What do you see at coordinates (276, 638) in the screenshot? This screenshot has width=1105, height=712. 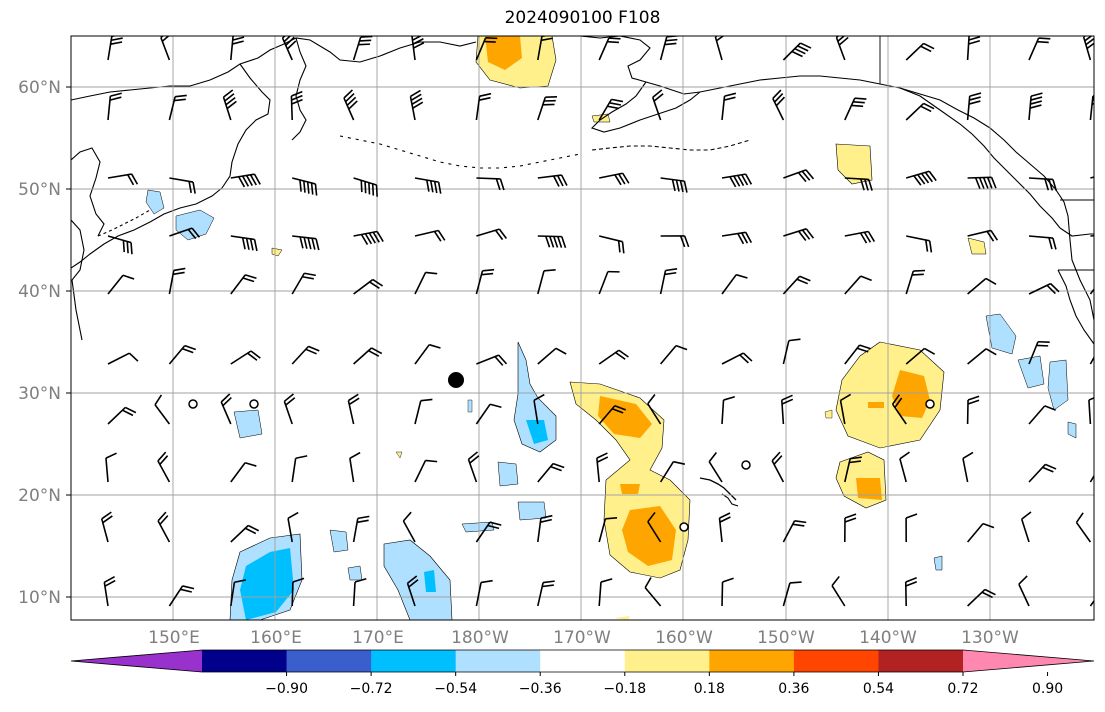 I see `lon-label: 160°E` at bounding box center [276, 638].